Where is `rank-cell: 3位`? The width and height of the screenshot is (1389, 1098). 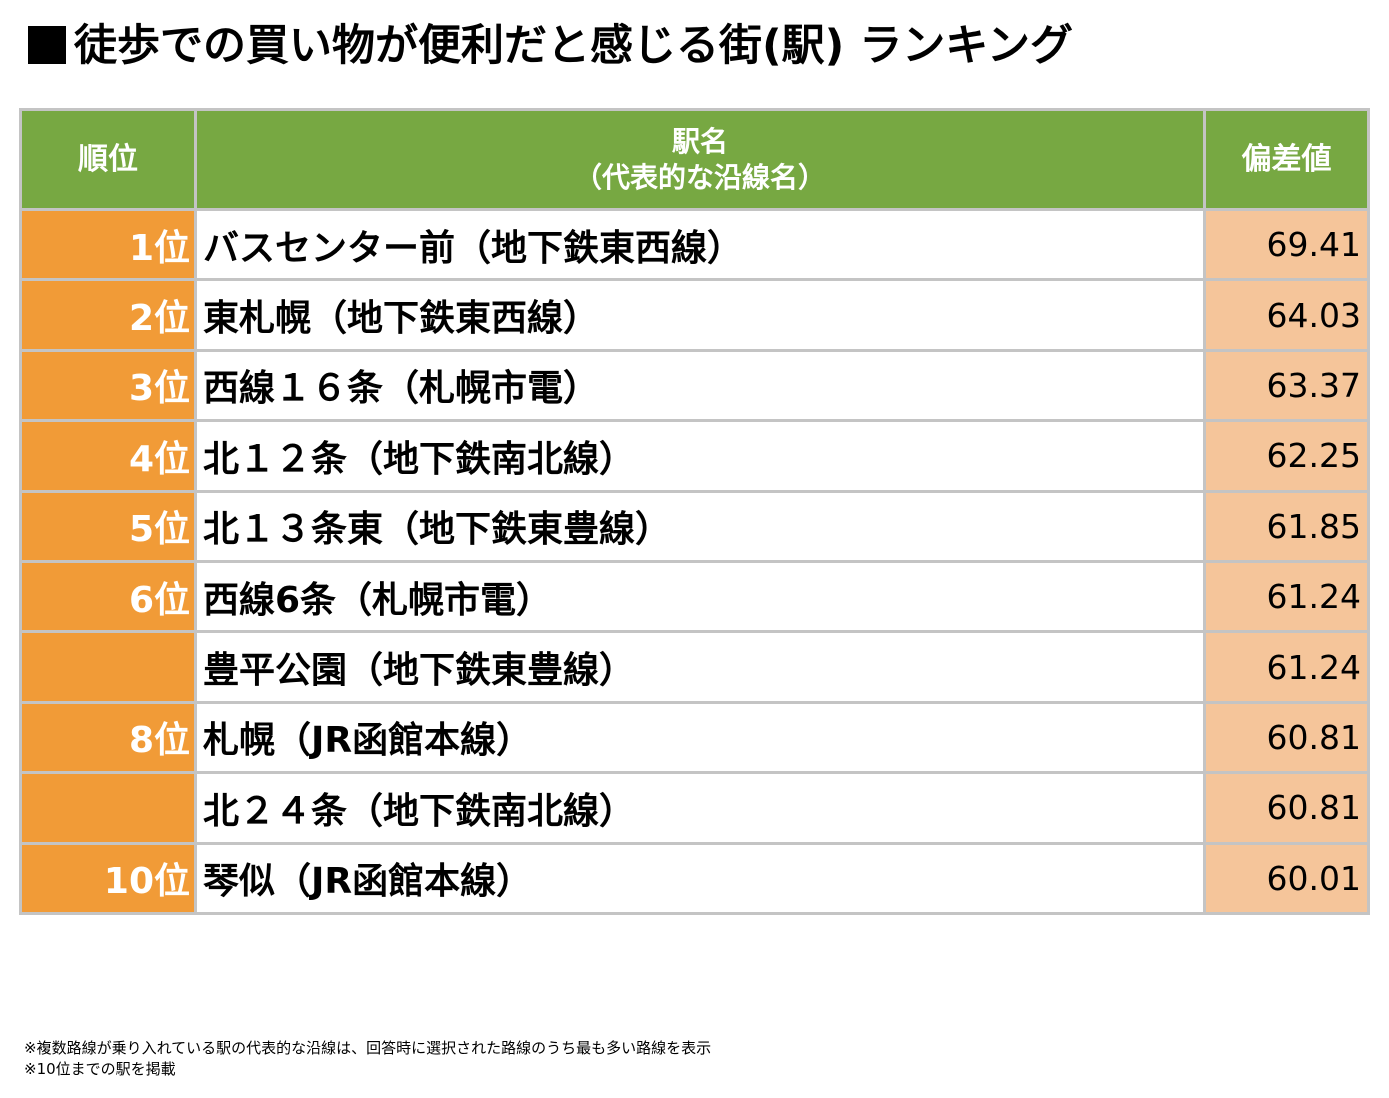
rank-cell: 3位 is located at coordinates (108, 385).